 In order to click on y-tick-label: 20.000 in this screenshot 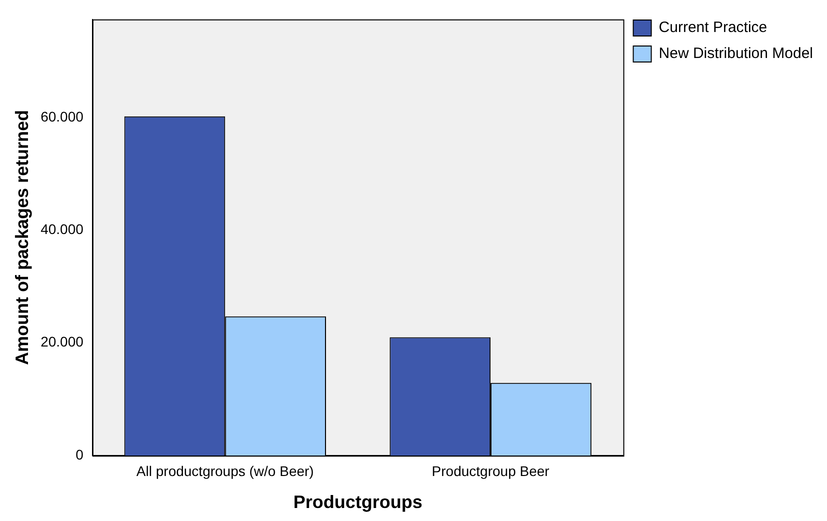, I will do `click(62, 342)`.